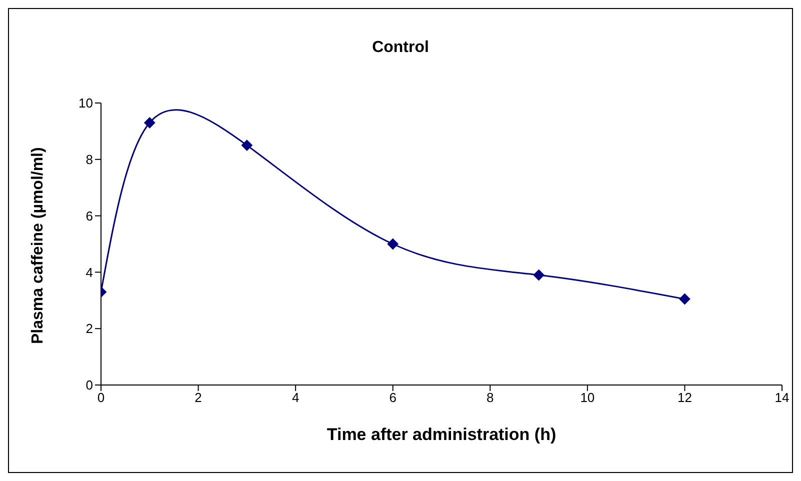 This screenshot has height=481, width=801. I want to click on y-tick-label: 8, so click(89, 160).